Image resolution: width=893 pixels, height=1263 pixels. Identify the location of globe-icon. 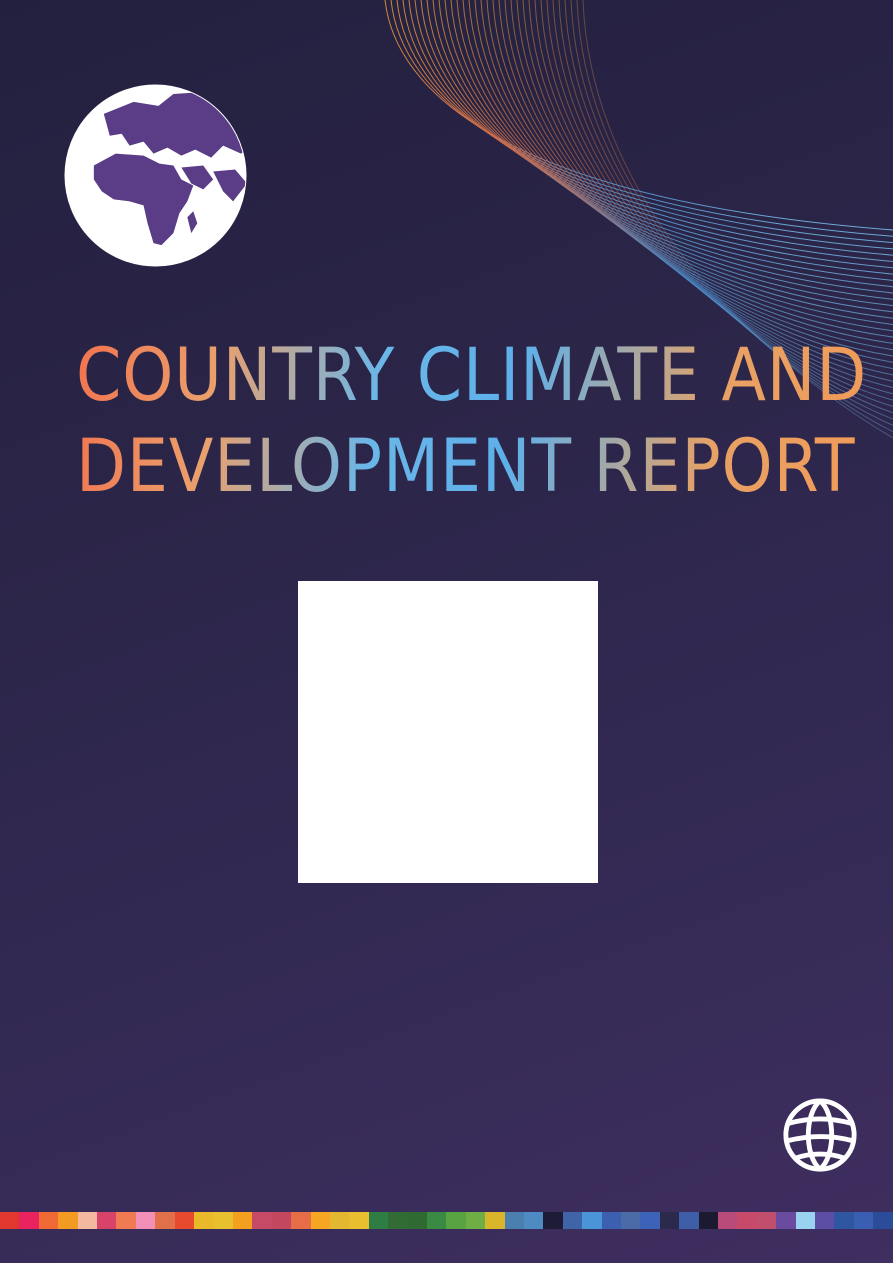
(155, 175).